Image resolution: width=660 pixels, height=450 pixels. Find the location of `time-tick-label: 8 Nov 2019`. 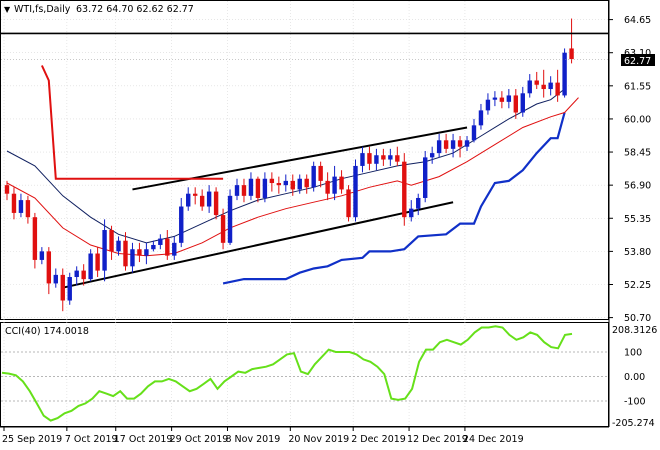

time-tick-label: 8 Nov 2019 is located at coordinates (252, 439).